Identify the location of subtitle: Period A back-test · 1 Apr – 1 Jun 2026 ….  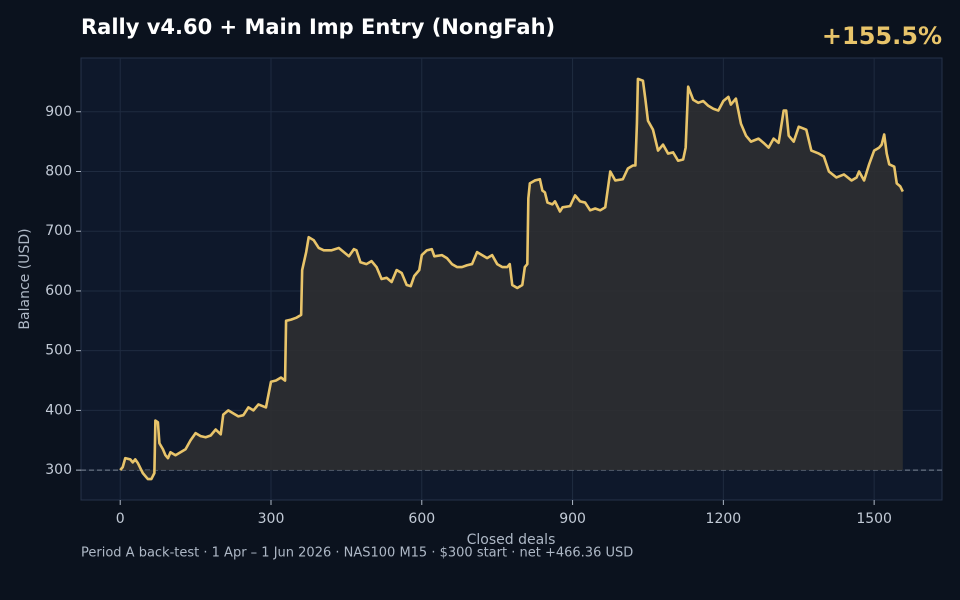
(357, 553).